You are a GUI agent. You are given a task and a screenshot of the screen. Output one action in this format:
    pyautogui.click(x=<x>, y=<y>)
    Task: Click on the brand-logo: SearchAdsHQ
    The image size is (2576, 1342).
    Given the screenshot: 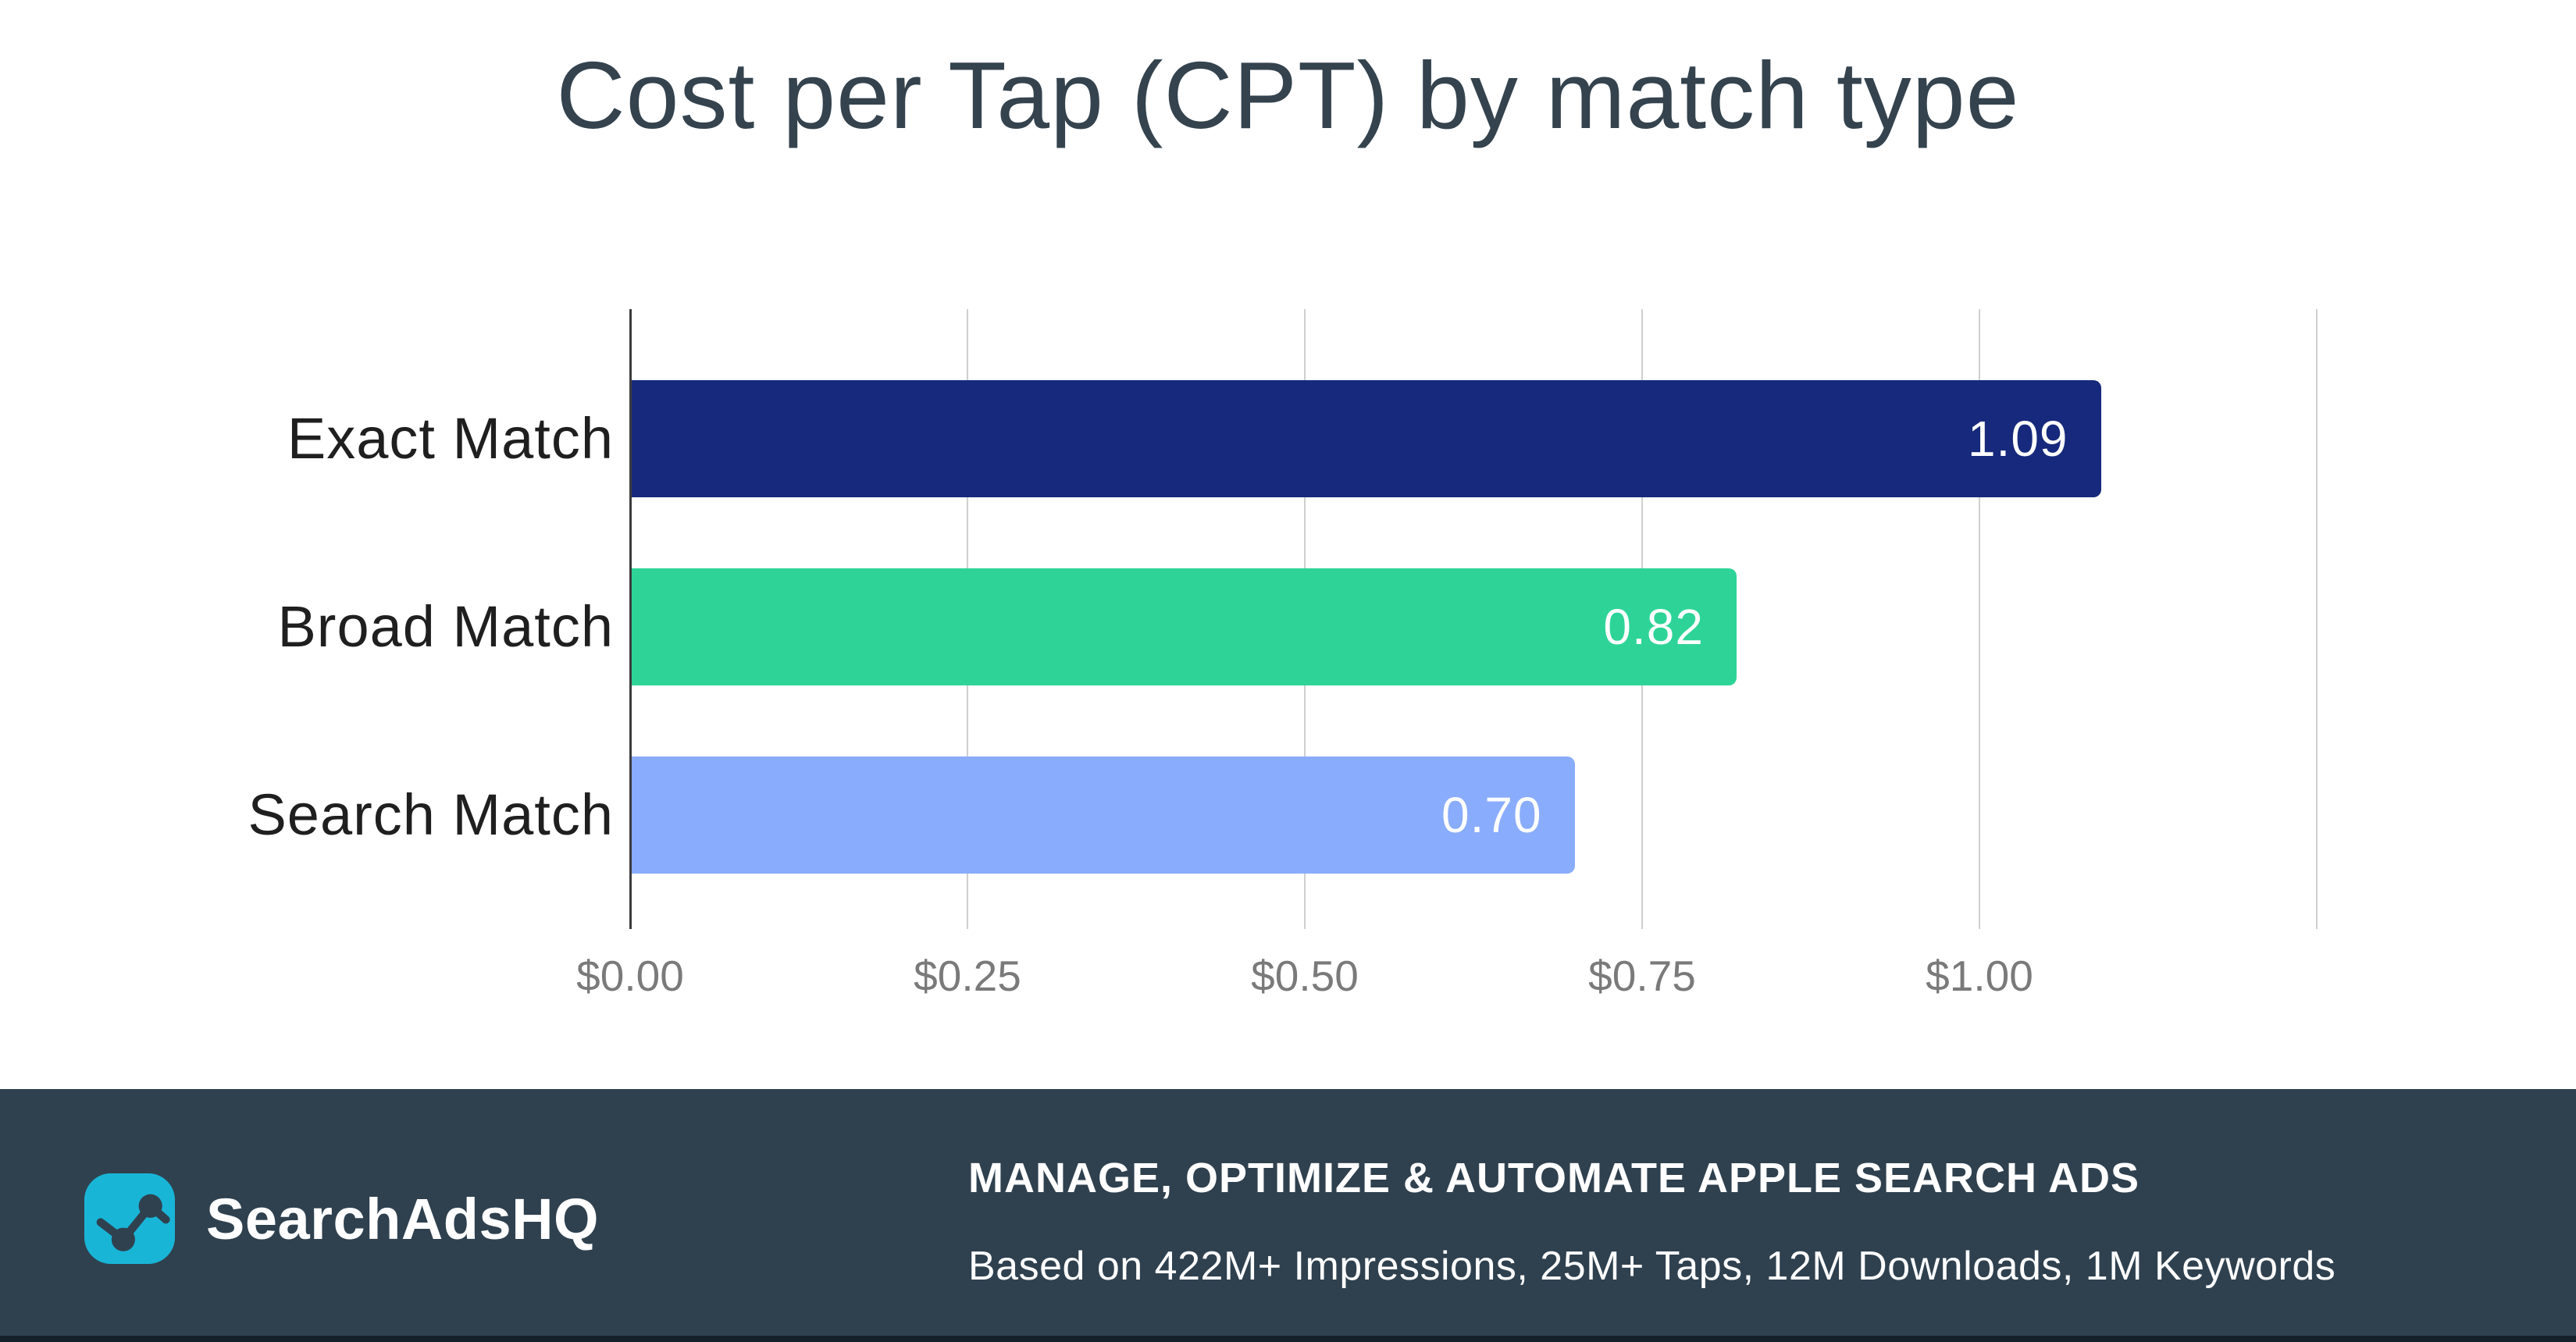 What is the action you would take?
    pyautogui.click(x=341, y=1218)
    